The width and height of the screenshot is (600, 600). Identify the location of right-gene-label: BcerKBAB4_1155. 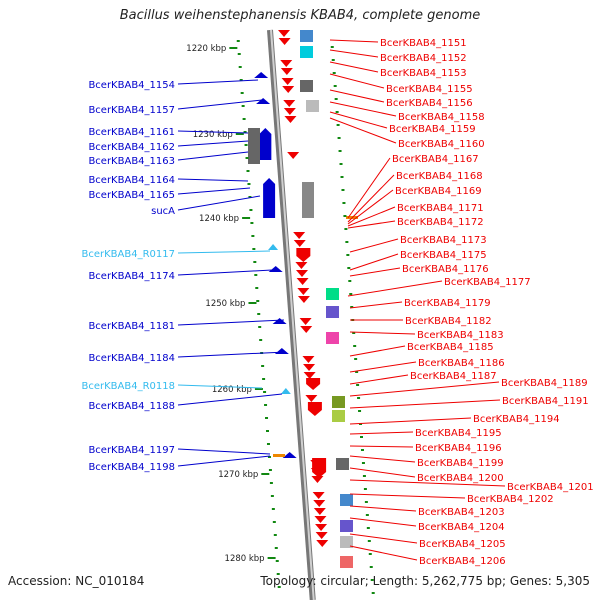
(429, 89).